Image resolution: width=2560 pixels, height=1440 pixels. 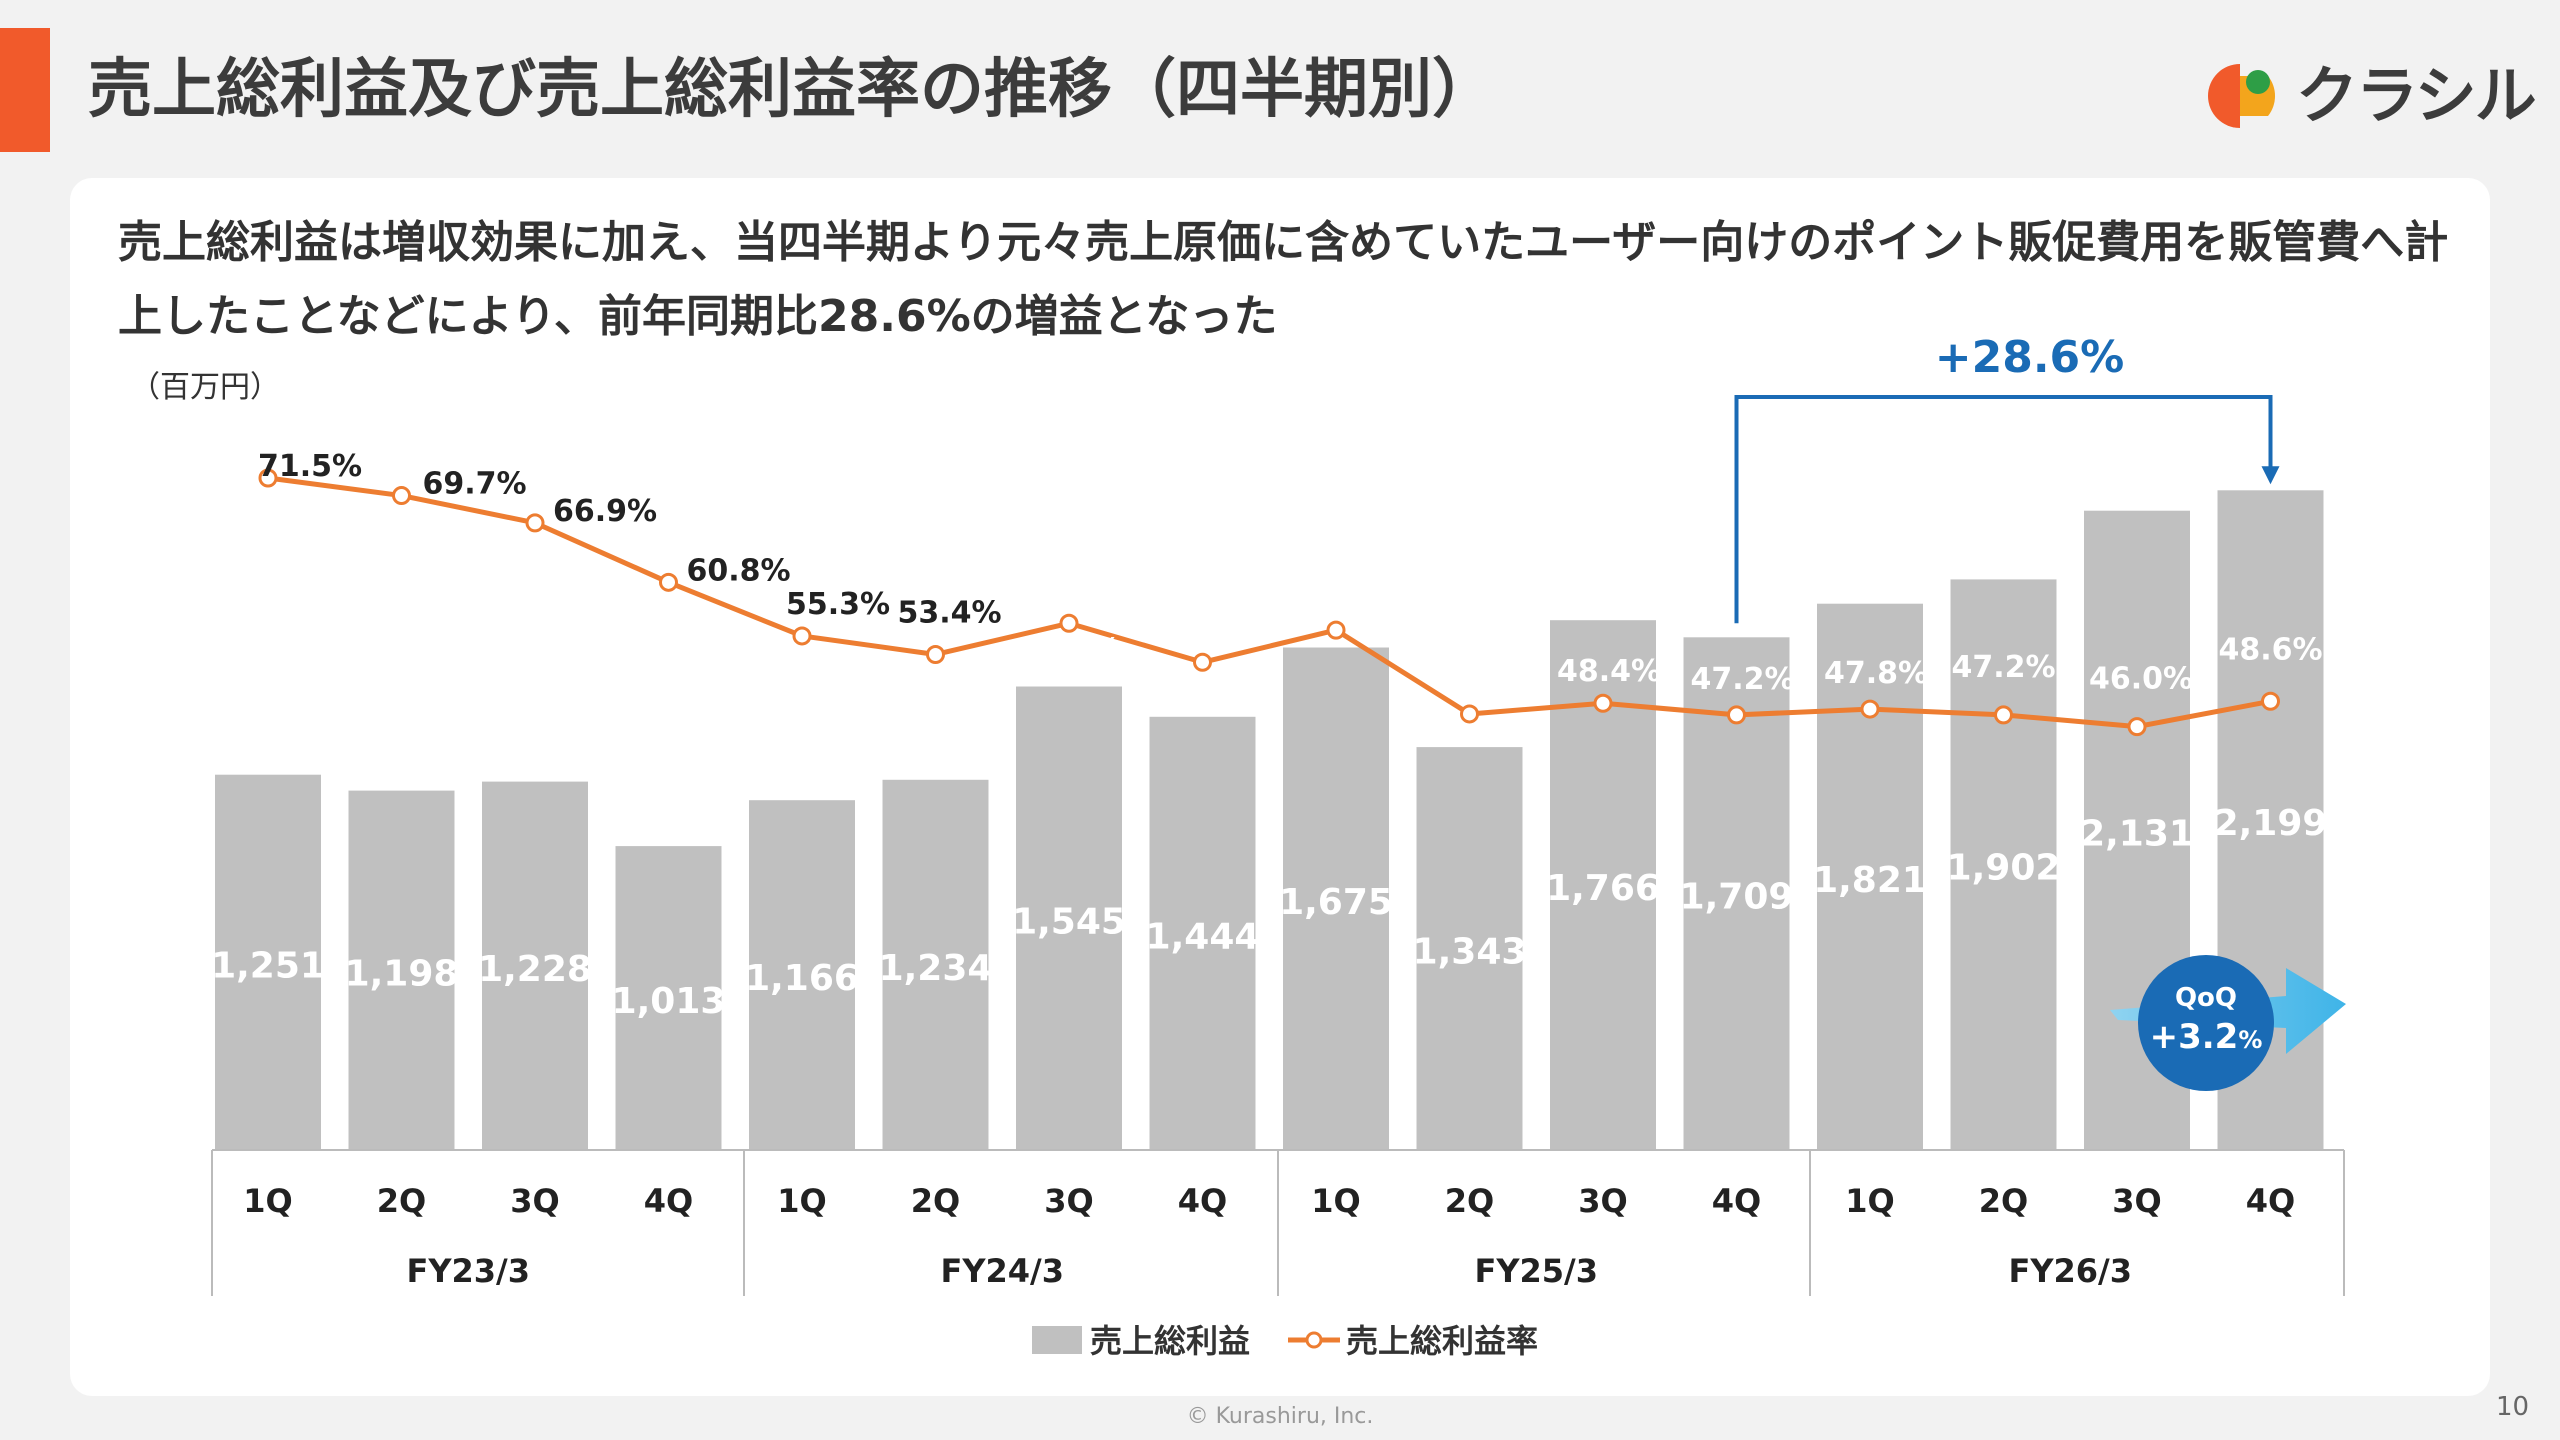 I want to click on company-logo: クラシル, so click(x=2368, y=96).